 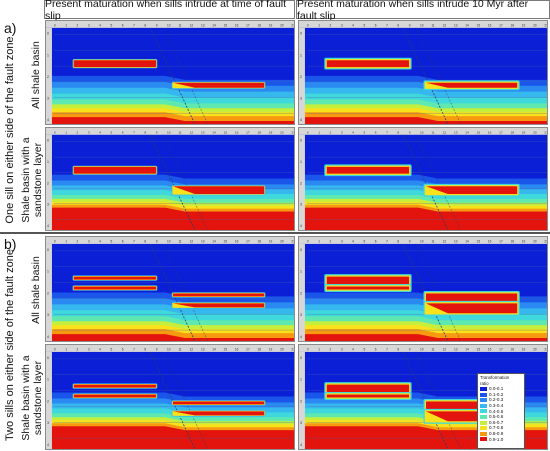 What do you see at coordinates (218, 295) in the screenshot?
I see `right-upper-sill` at bounding box center [218, 295].